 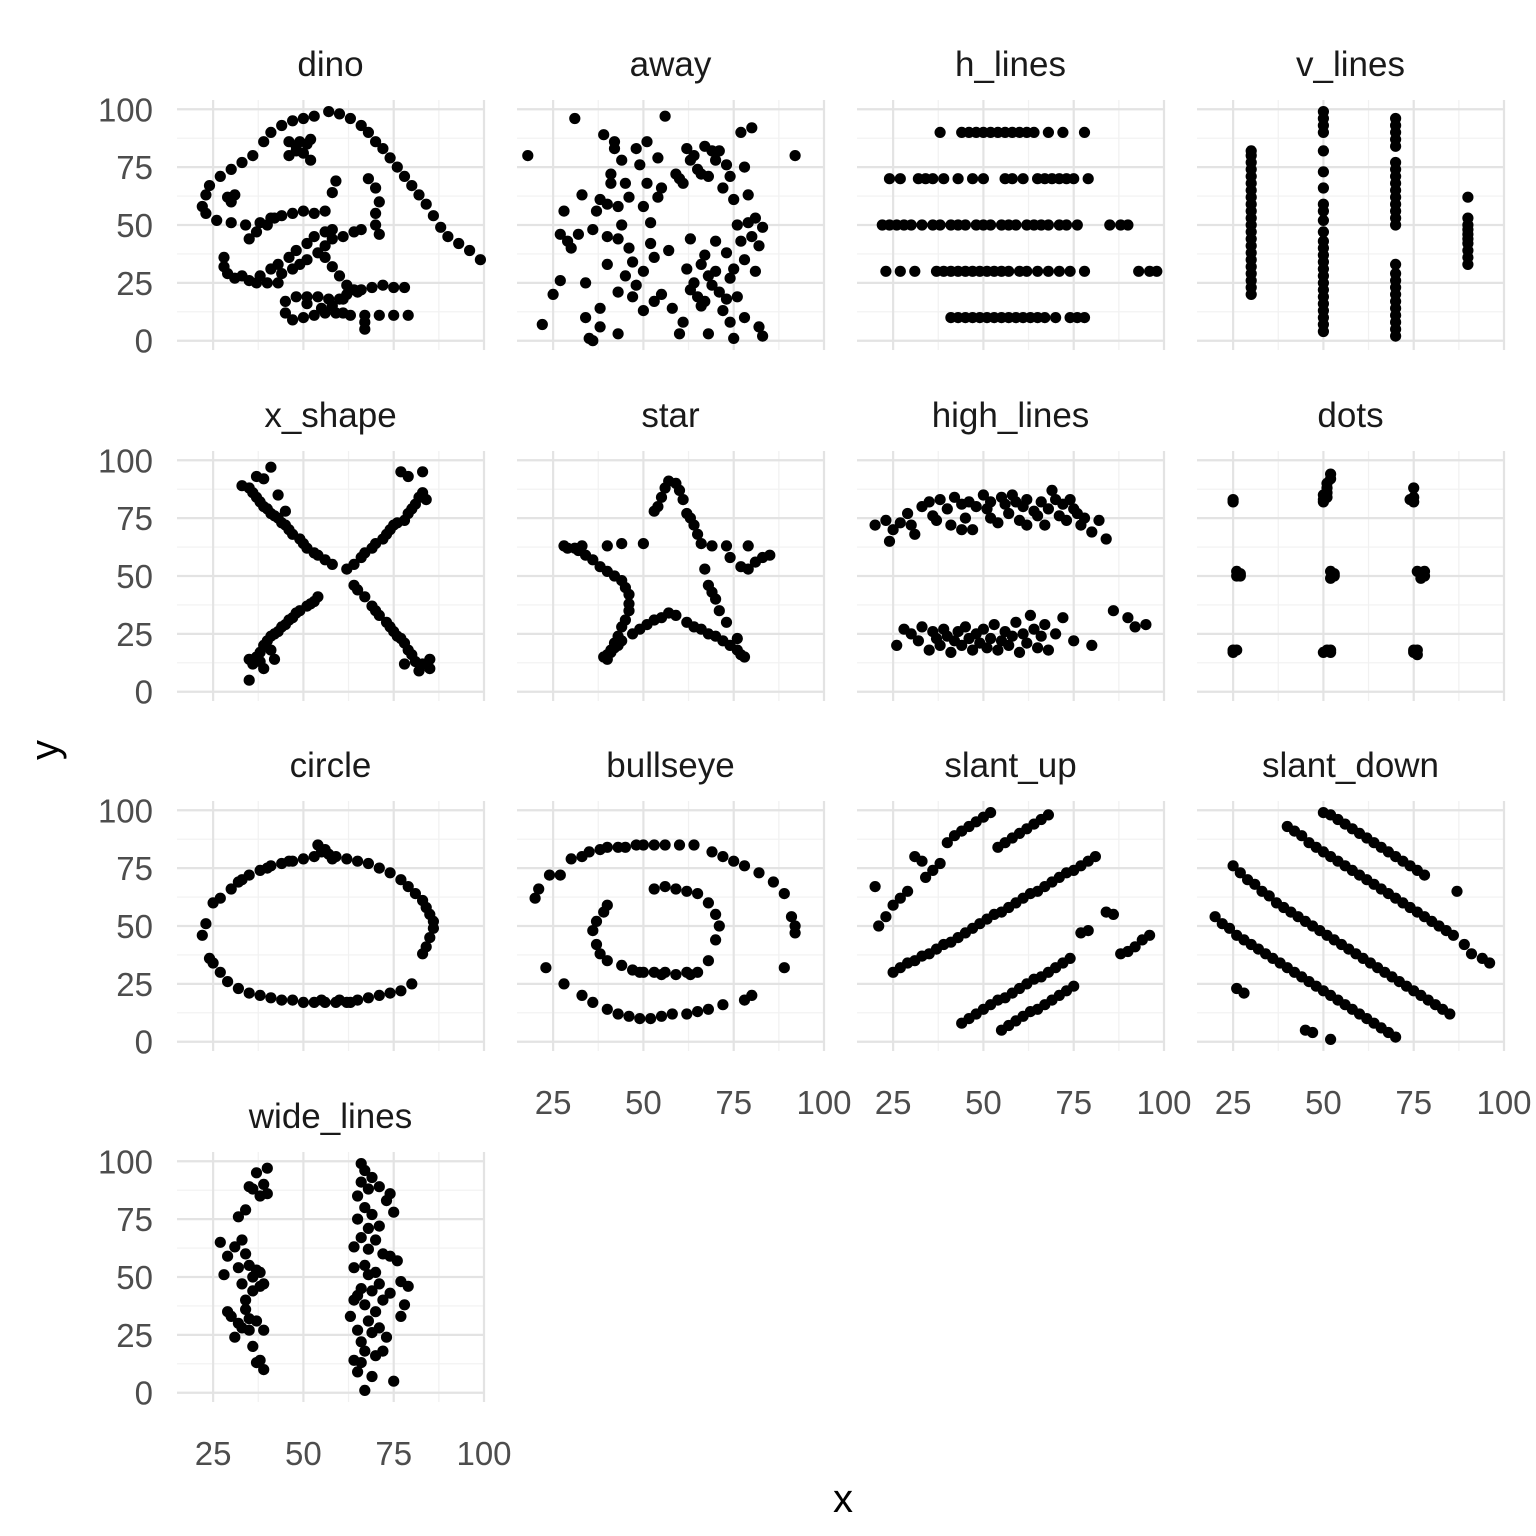 What do you see at coordinates (134, 225) in the screenshot?
I see `y-tick-label: 50` at bounding box center [134, 225].